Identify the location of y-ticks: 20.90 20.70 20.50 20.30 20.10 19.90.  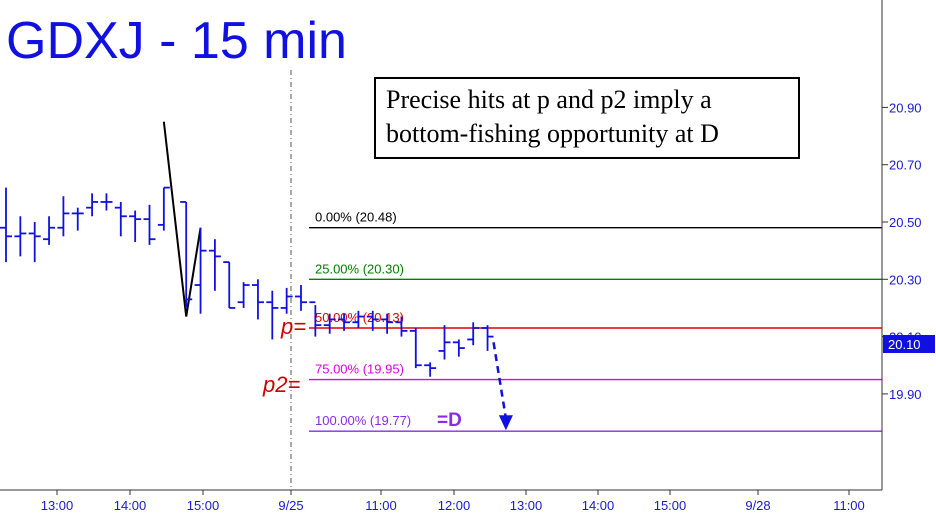
(902, 251).